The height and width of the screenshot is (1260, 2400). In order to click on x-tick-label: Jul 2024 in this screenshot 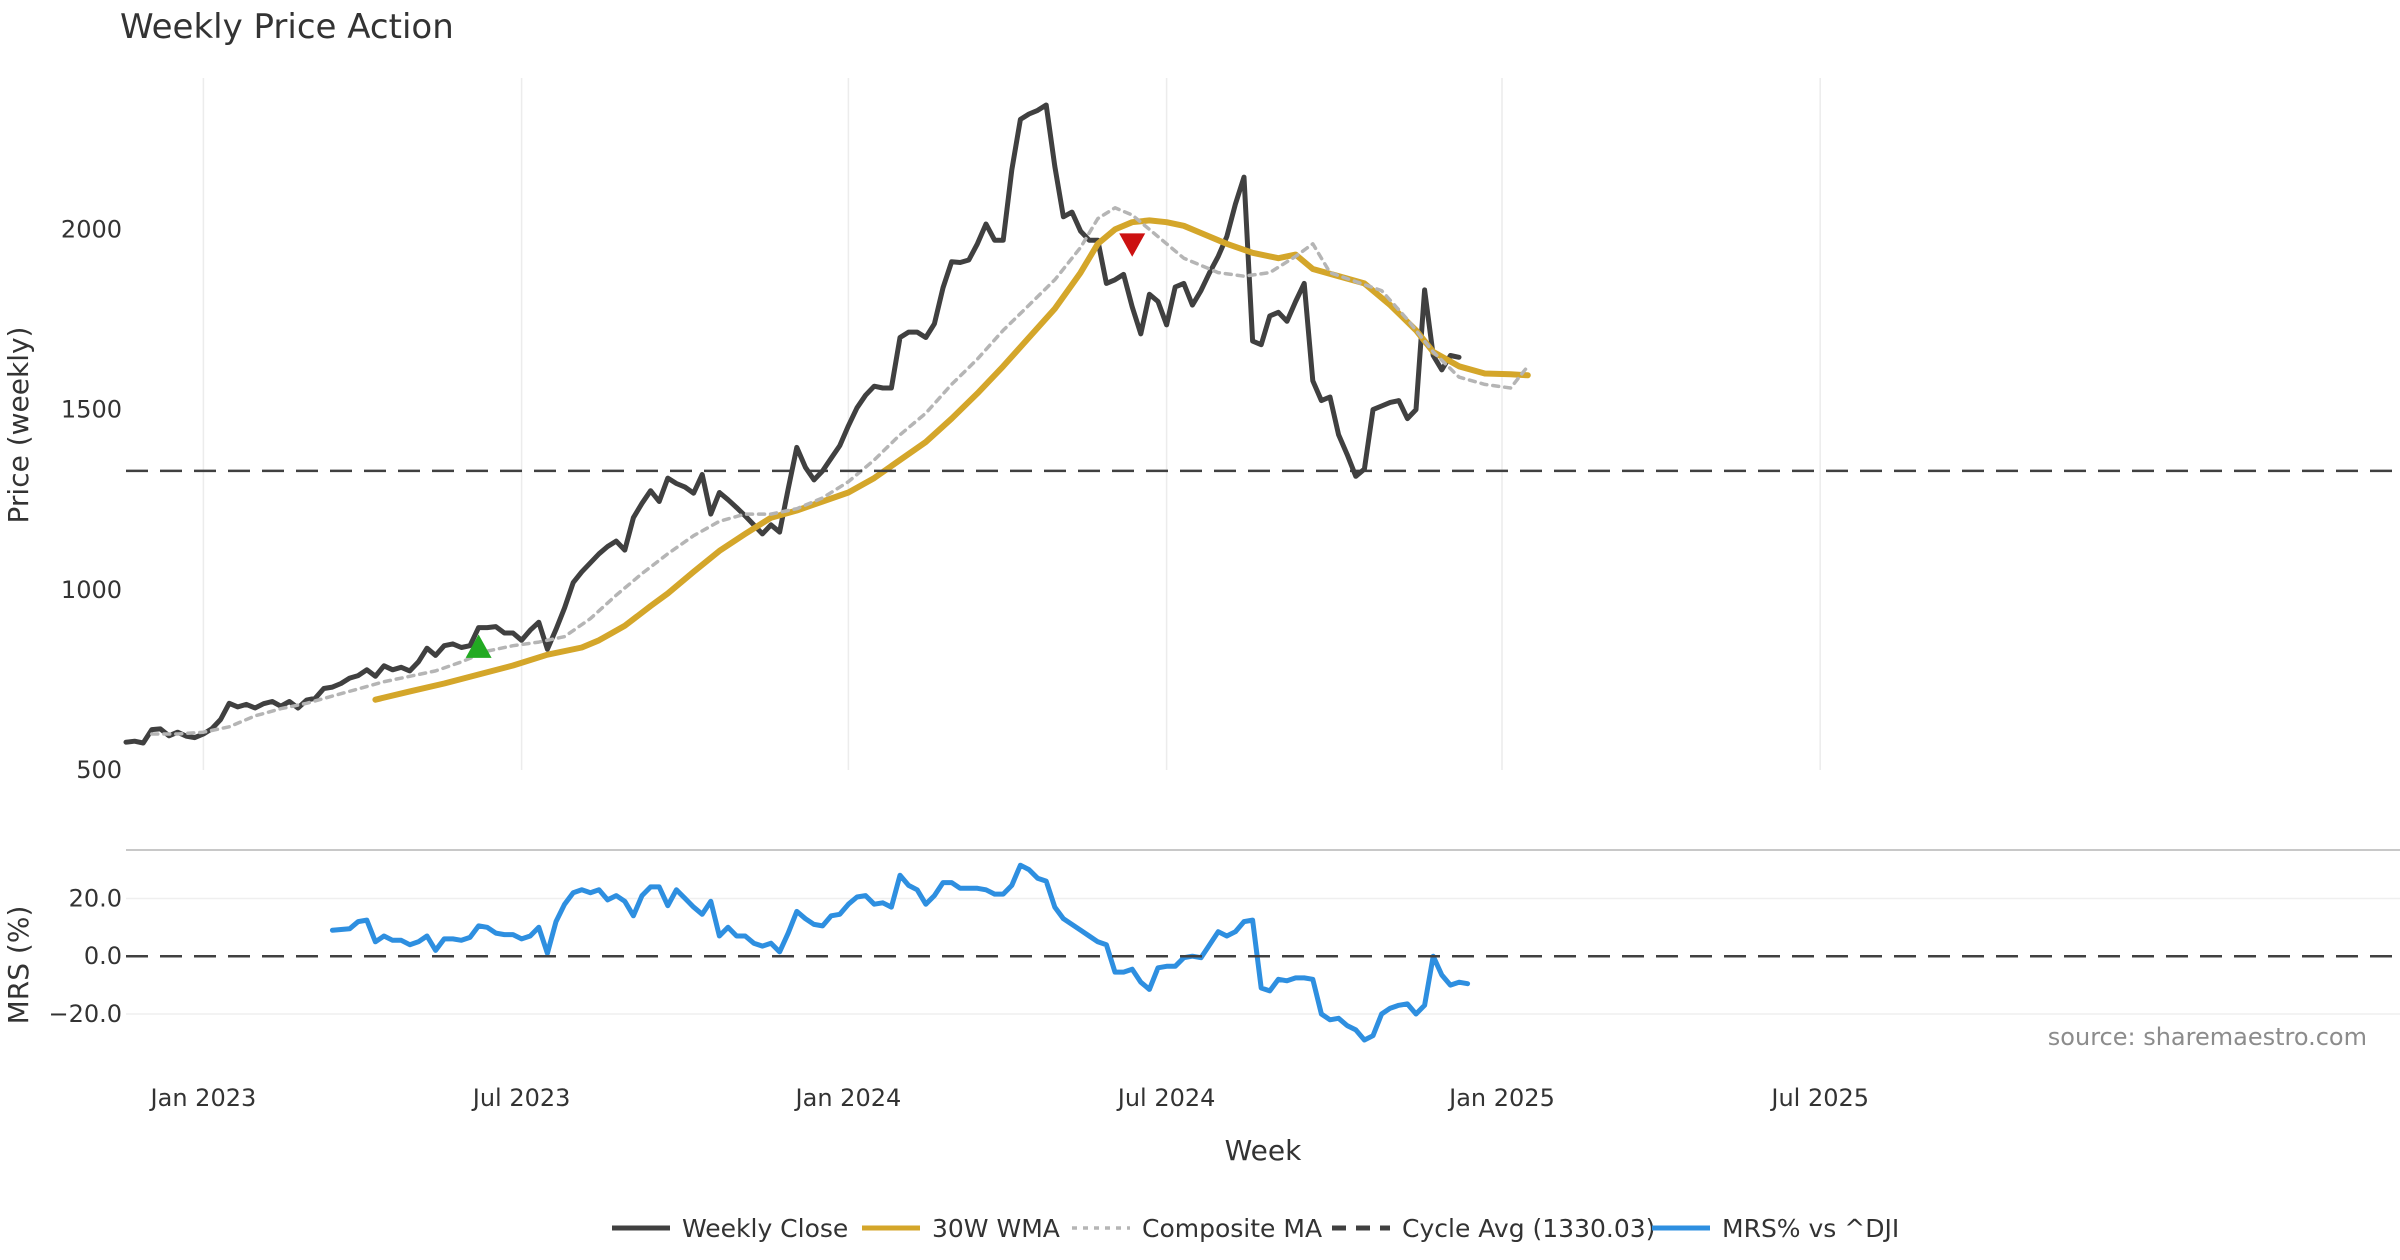, I will do `click(1166, 1098)`.